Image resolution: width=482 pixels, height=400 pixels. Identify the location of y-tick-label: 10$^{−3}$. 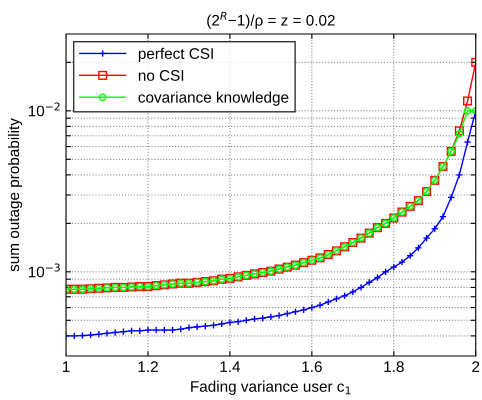
(44, 270).